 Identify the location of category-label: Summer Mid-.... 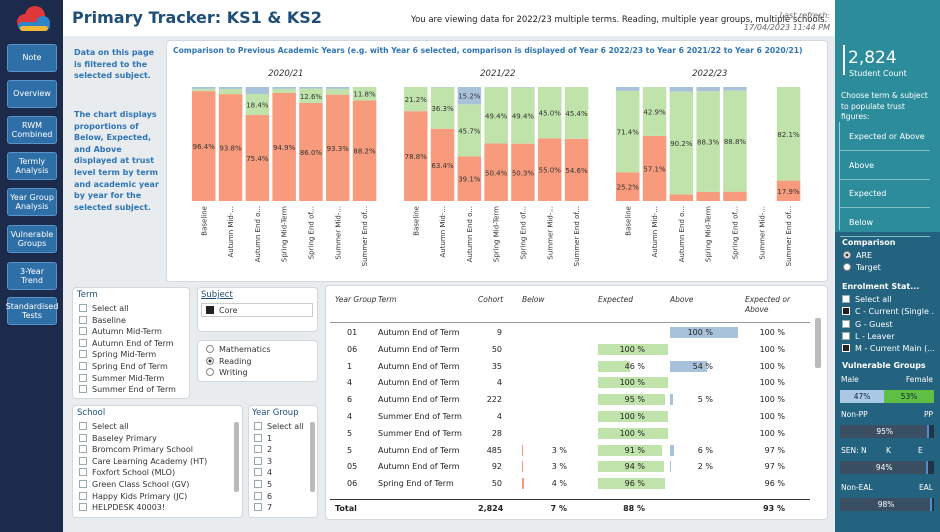
(762, 233).